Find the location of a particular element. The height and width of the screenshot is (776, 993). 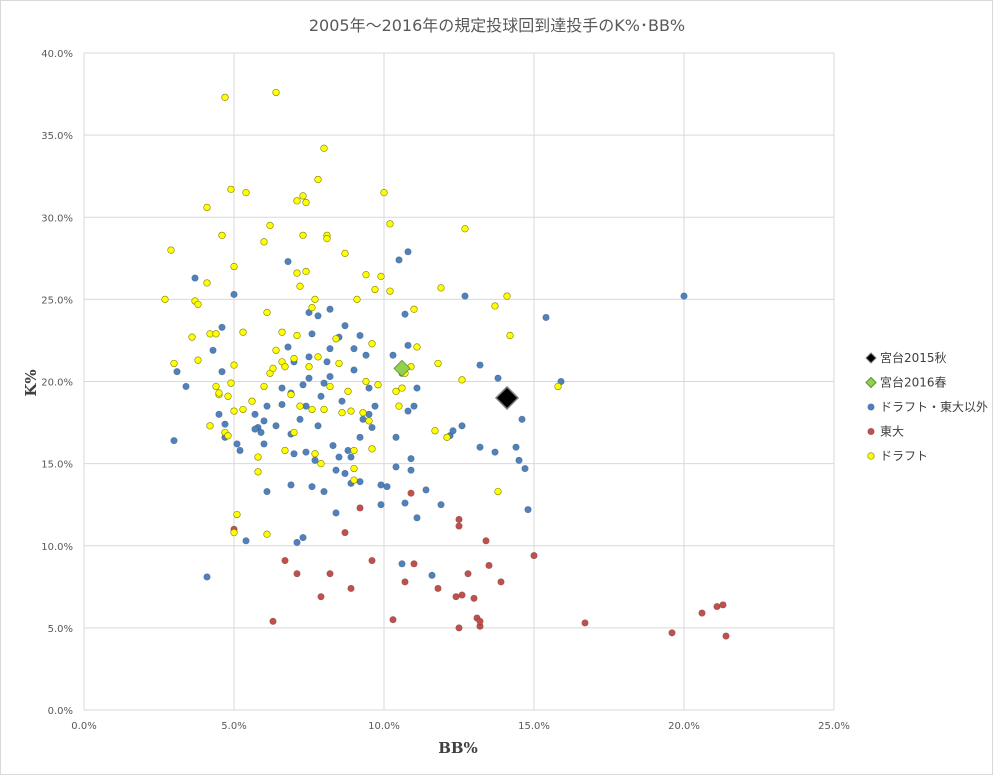

y-tick-label: 20.0% is located at coordinates (57, 383).